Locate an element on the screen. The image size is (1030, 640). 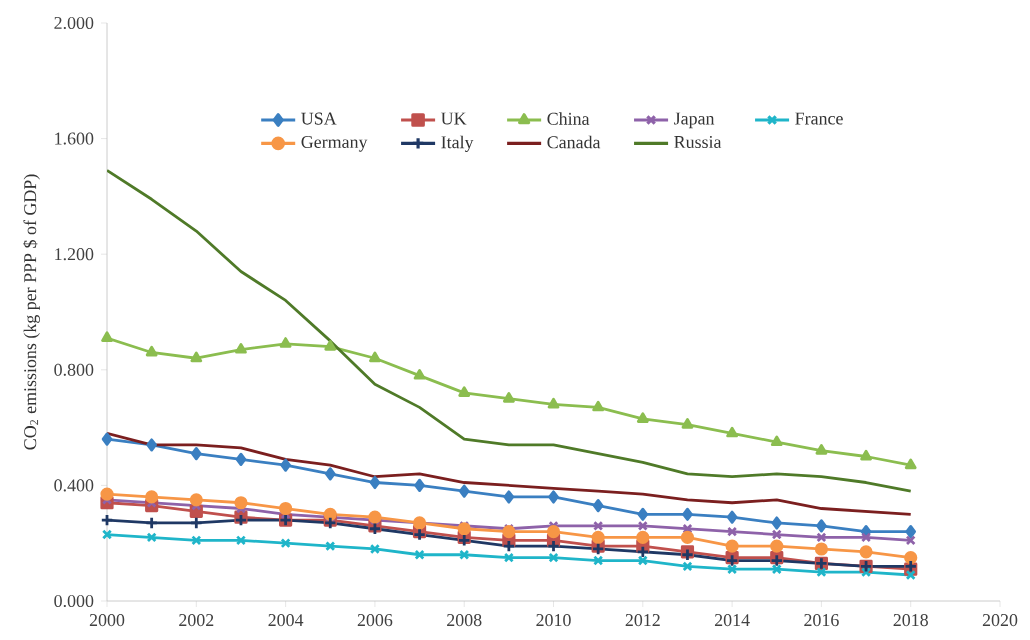
y-tick-label: 1.600 is located at coordinates (74, 138).